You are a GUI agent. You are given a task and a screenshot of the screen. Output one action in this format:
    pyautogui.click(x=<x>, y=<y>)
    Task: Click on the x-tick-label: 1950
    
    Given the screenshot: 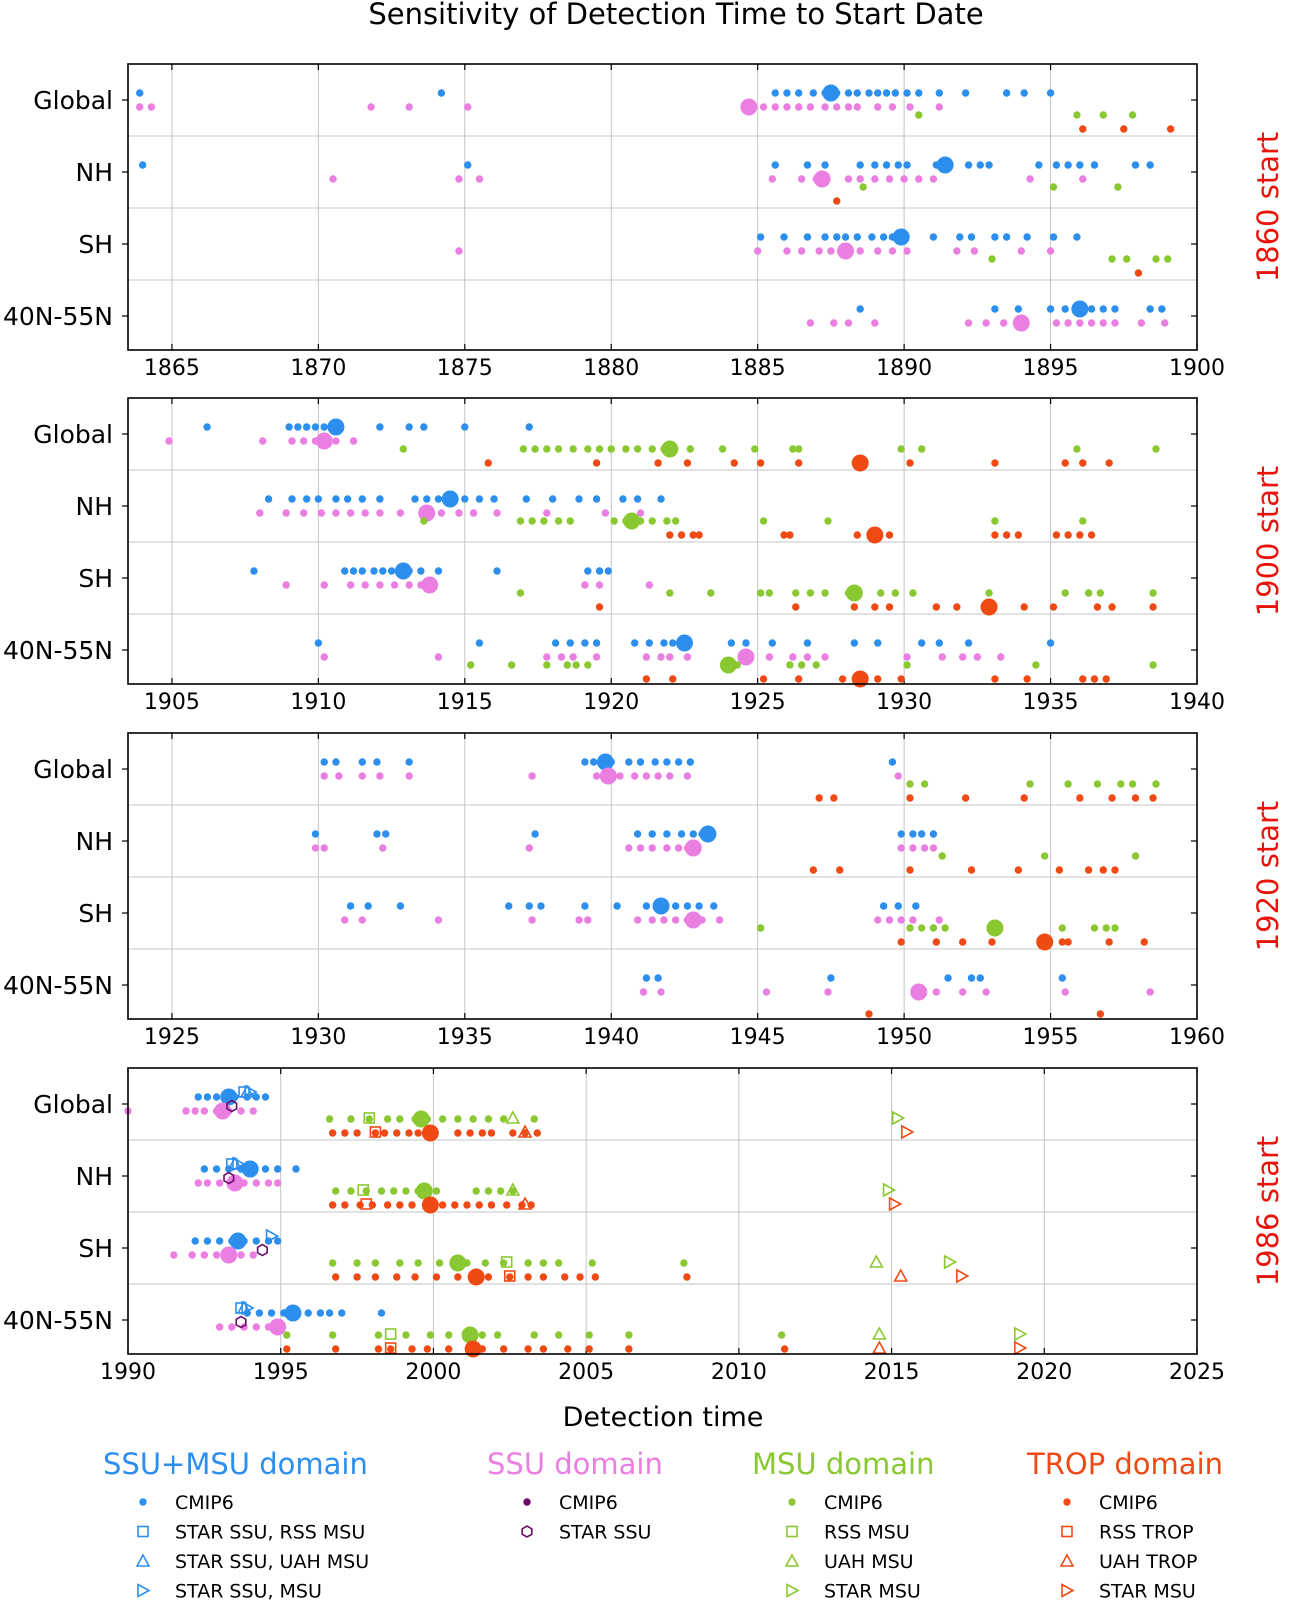 What is the action you would take?
    pyautogui.click(x=904, y=1037)
    